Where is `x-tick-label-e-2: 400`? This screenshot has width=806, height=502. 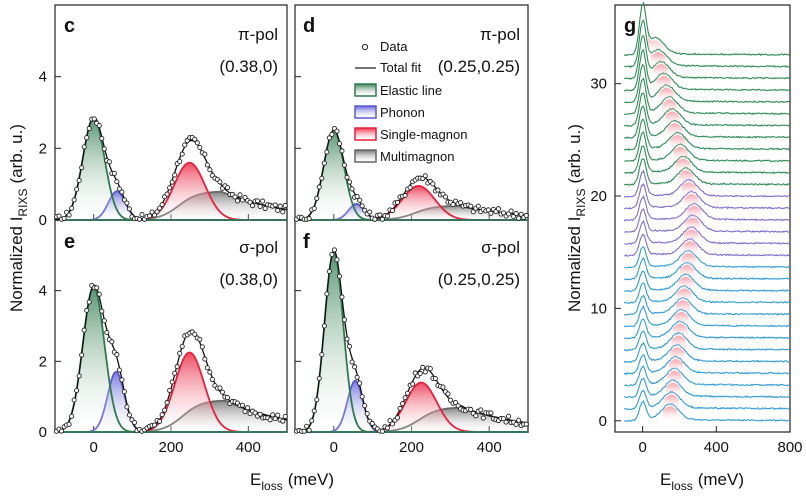 x-tick-label-e-2: 400 is located at coordinates (248, 447).